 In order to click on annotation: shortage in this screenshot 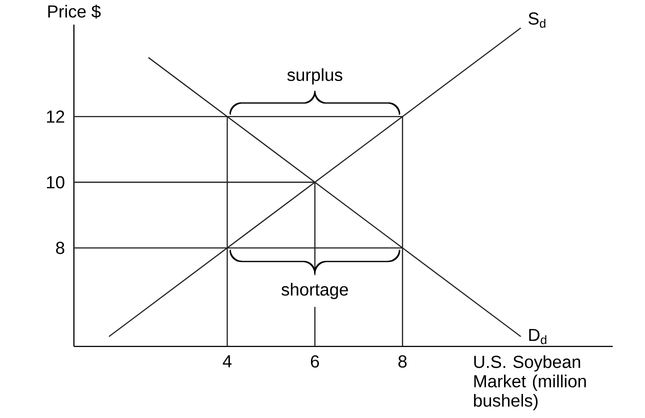, I will do `click(315, 291)`.